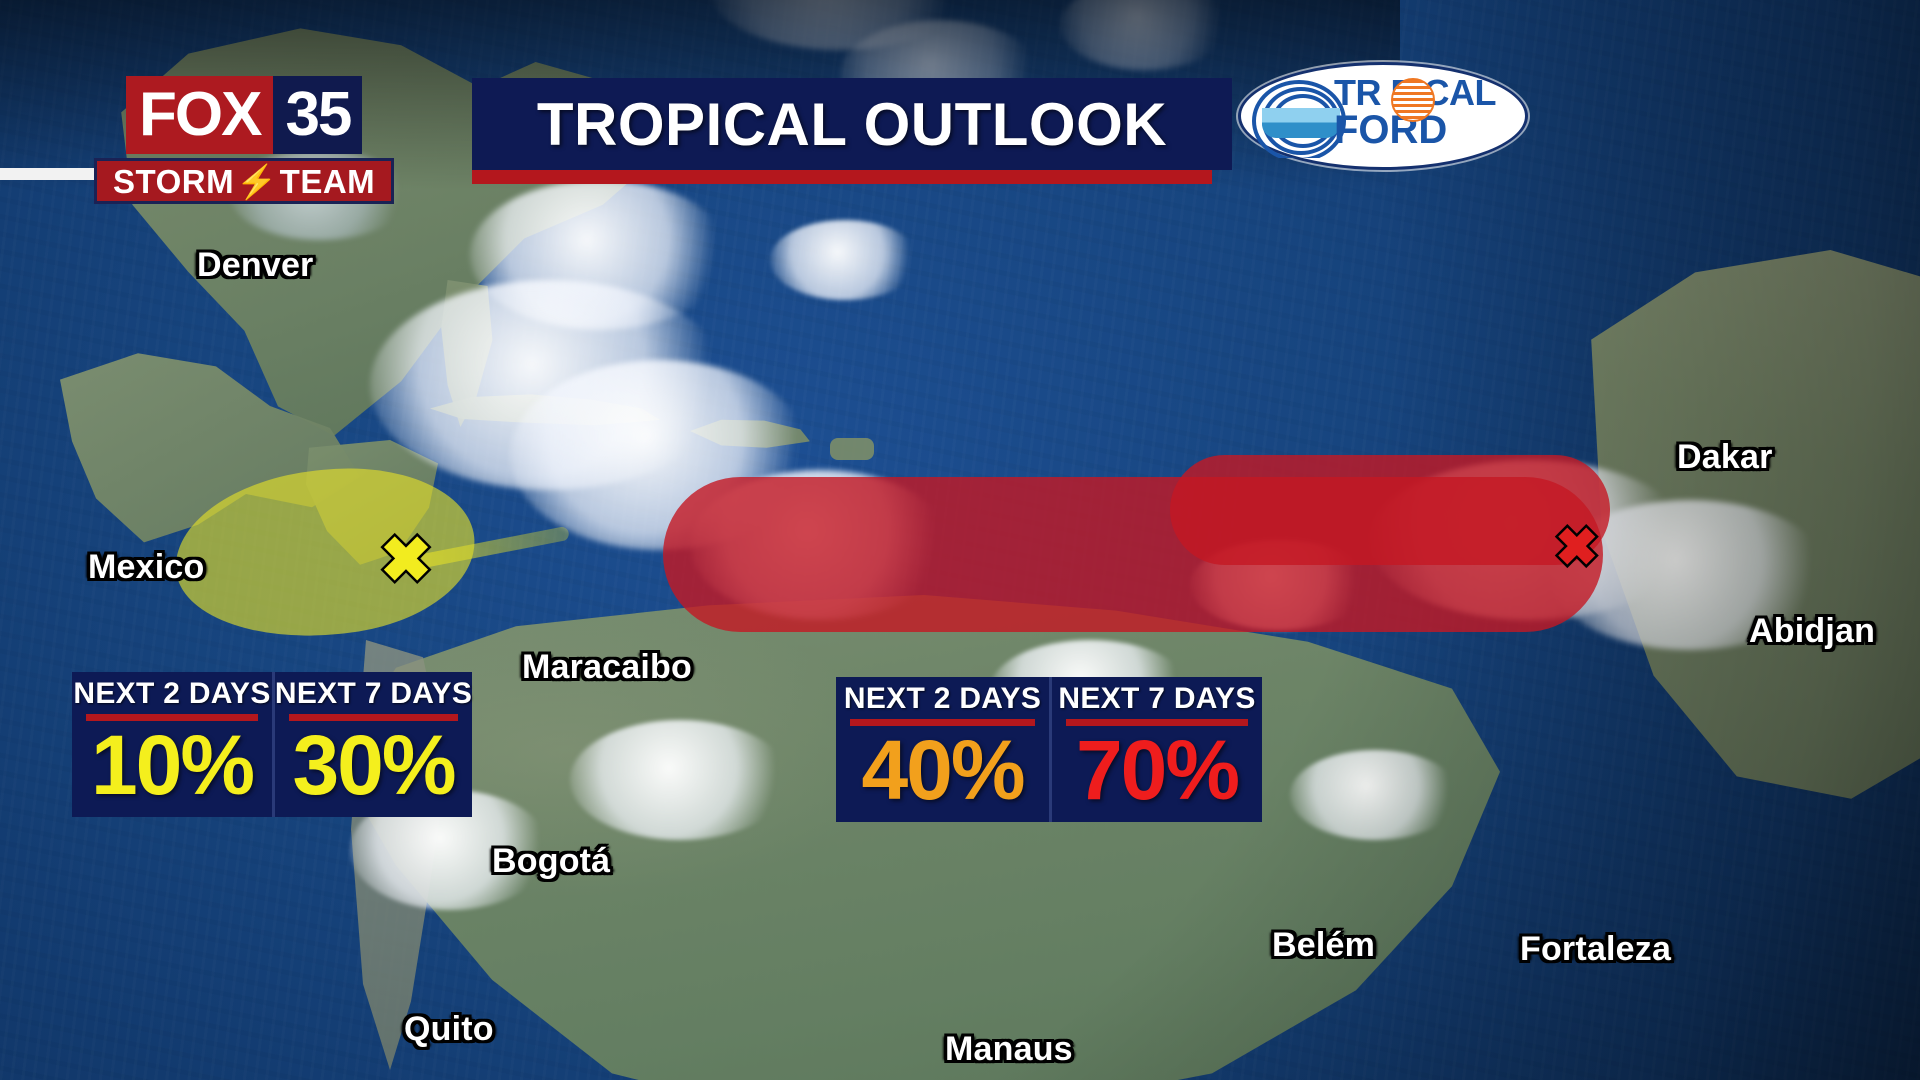 This screenshot has height=1080, width=1920. I want to click on red-x-marker: ✖, so click(1577, 548).